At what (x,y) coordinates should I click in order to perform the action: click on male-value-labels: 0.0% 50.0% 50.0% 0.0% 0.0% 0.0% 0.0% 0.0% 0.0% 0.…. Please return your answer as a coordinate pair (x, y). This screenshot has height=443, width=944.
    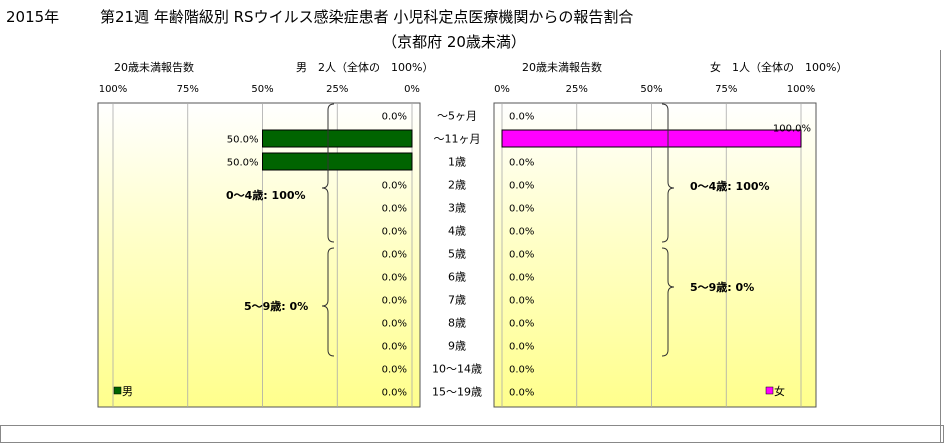
    Looking at the image, I should click on (317, 255).